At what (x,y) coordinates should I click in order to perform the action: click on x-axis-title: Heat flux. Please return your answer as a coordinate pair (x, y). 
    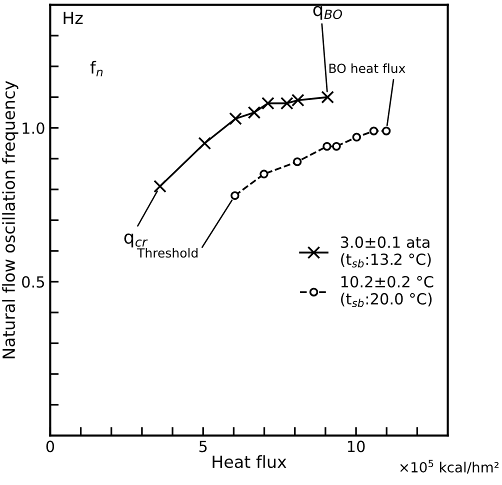
    Looking at the image, I should click on (249, 461).